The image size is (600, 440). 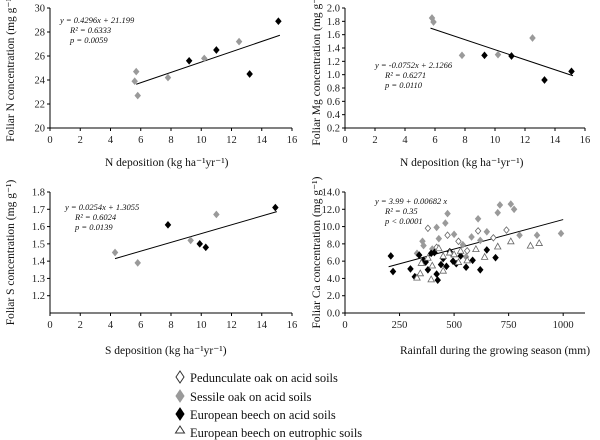 What do you see at coordinates (333, 22) in the screenshot?
I see `y-tick-label: 1.8` at bounding box center [333, 22].